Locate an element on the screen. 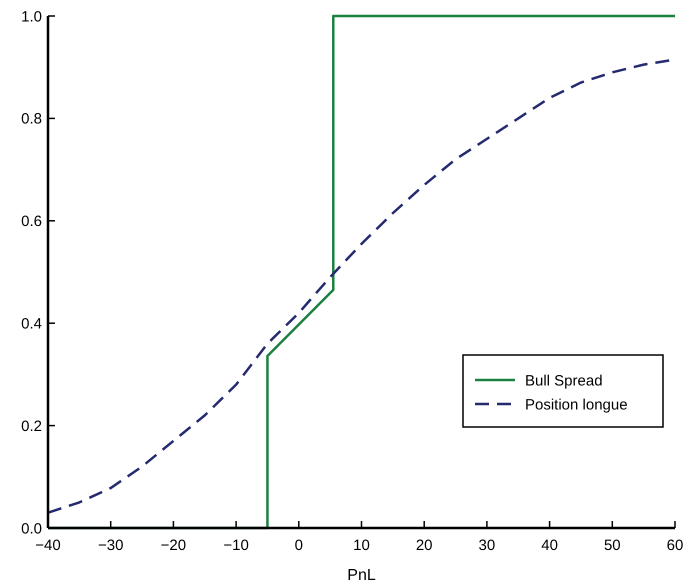 The image size is (685, 588). legend-label: Position longue is located at coordinates (576, 405).